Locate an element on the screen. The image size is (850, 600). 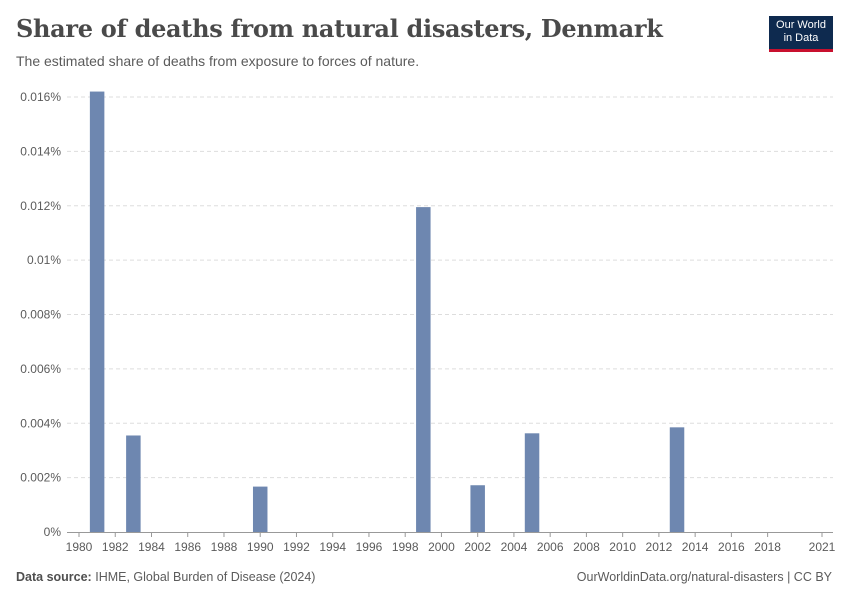
x-tick-label: 2002 is located at coordinates (477, 547).